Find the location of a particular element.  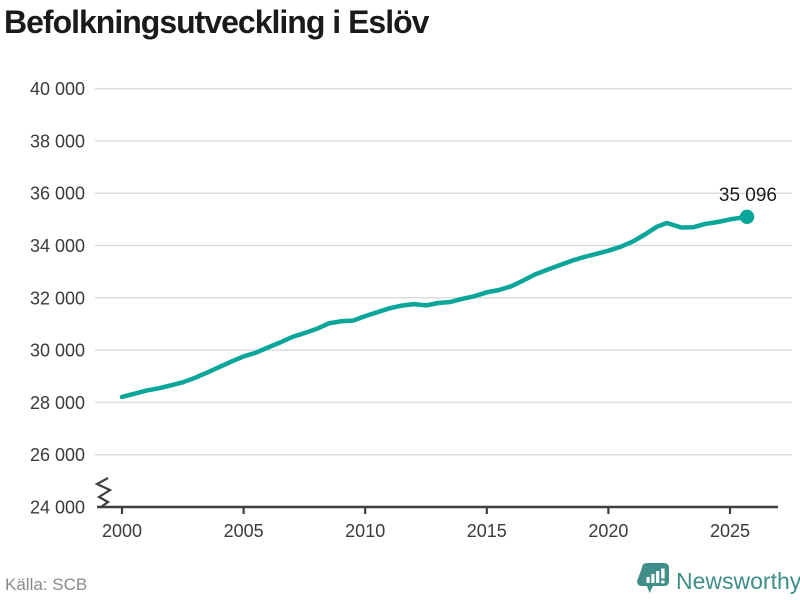

axis-break-icon is located at coordinates (103, 492).